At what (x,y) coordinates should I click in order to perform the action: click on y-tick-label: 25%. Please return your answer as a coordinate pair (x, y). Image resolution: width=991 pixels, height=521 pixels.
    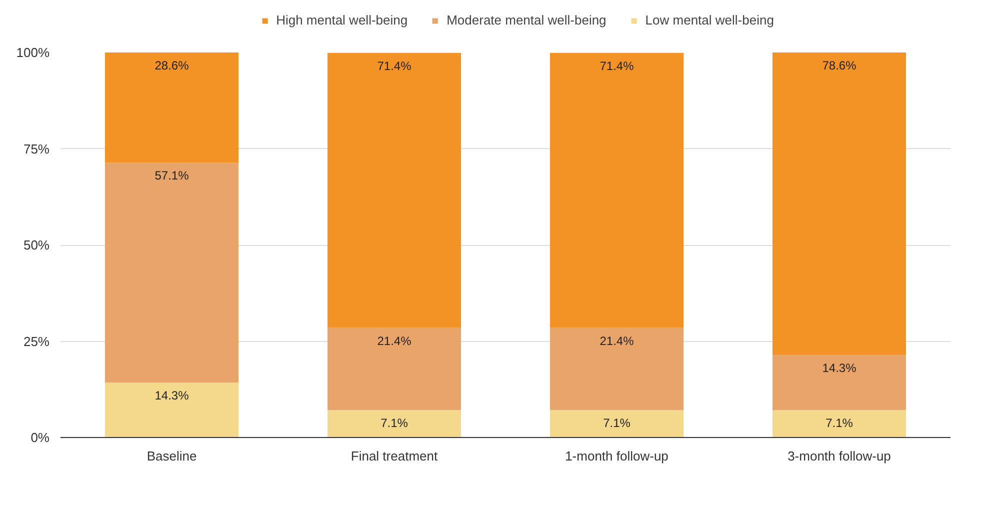
    Looking at the image, I should click on (36, 341).